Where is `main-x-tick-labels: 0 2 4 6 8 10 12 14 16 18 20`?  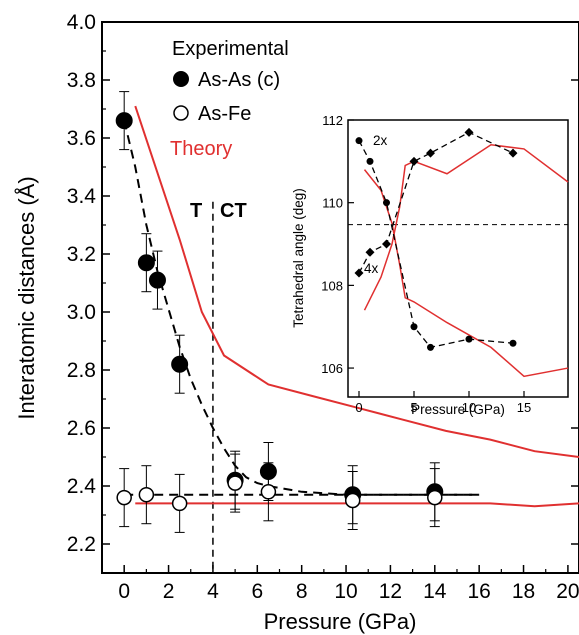 main-x-tick-labels: 0 2 4 6 8 10 12 14 16 18 20 is located at coordinates (348, 591).